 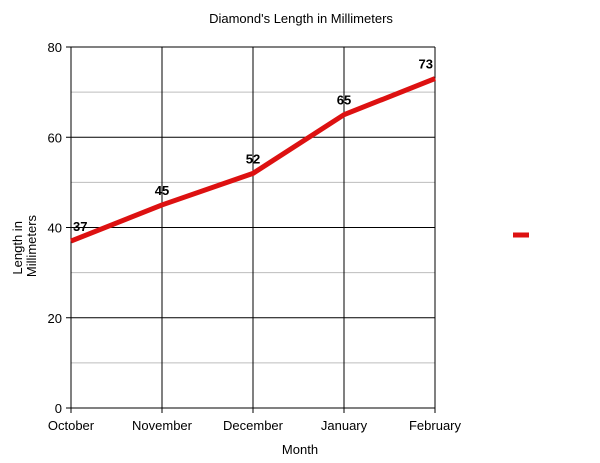 What do you see at coordinates (344, 425) in the screenshot?
I see `x-tick-label-3: January` at bounding box center [344, 425].